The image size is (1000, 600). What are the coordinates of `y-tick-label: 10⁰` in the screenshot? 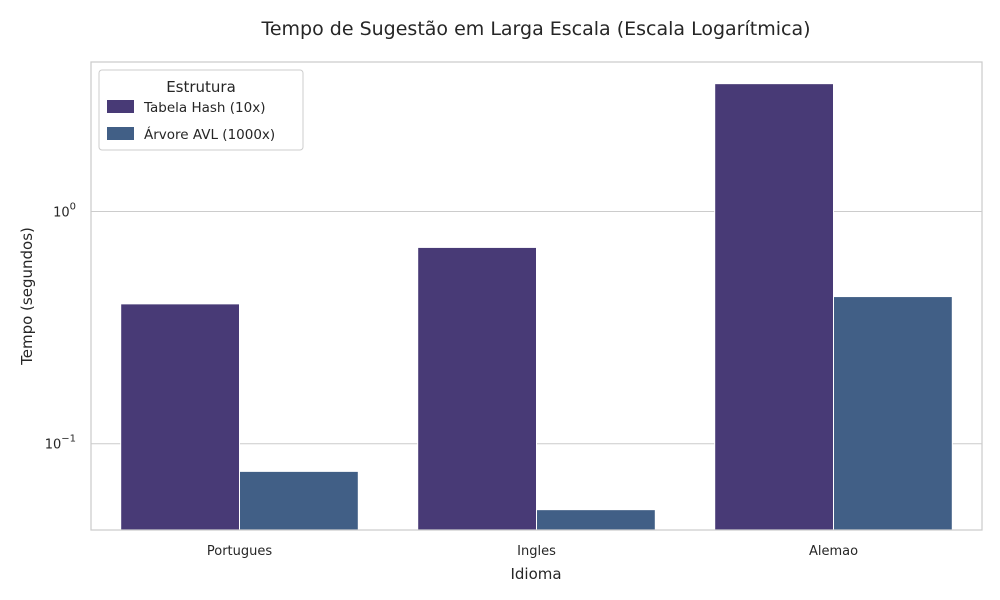 It's located at (64, 210).